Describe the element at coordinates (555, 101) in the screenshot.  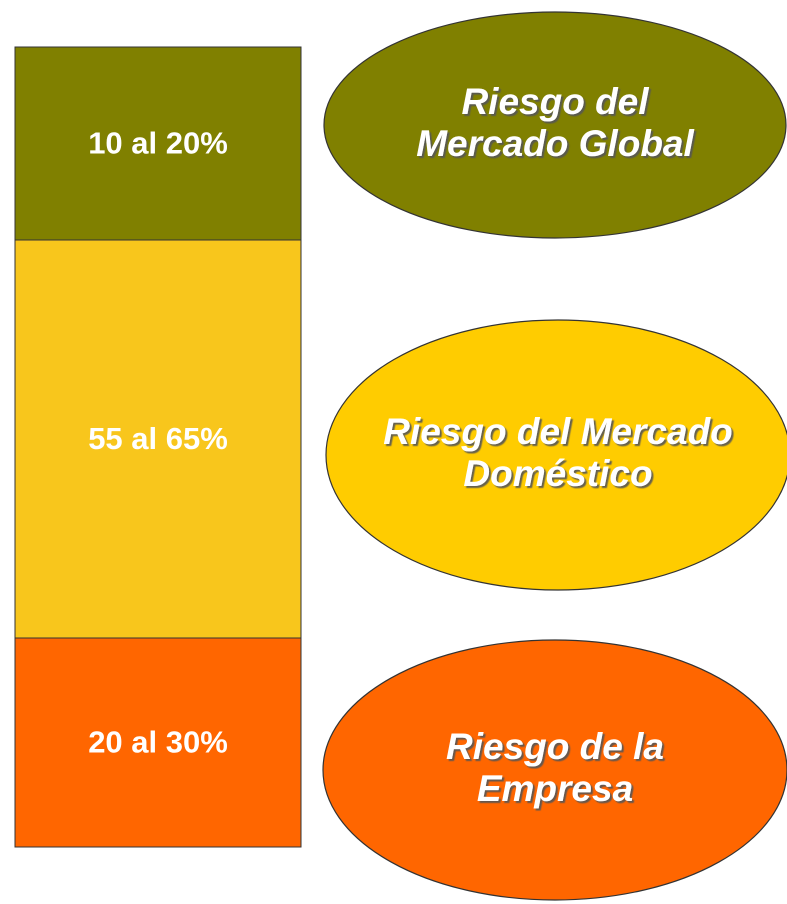
I see `risk-label: Riesgo del` at that location.